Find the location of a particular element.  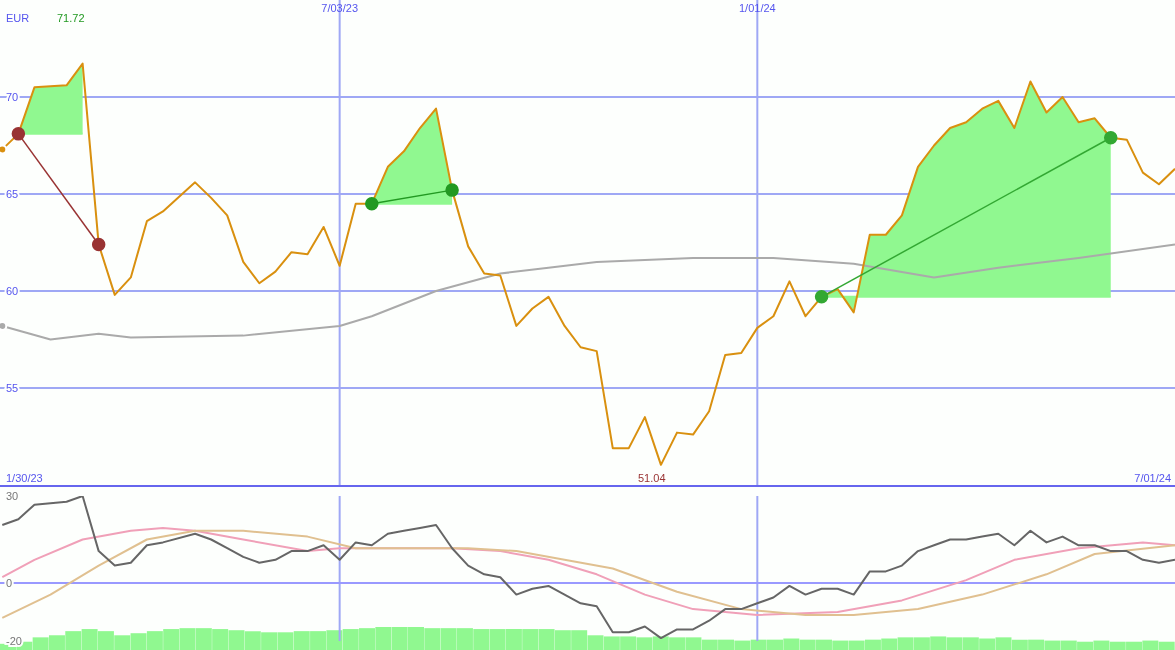

x-tick-label: 1/01/24 is located at coordinates (757, 7).